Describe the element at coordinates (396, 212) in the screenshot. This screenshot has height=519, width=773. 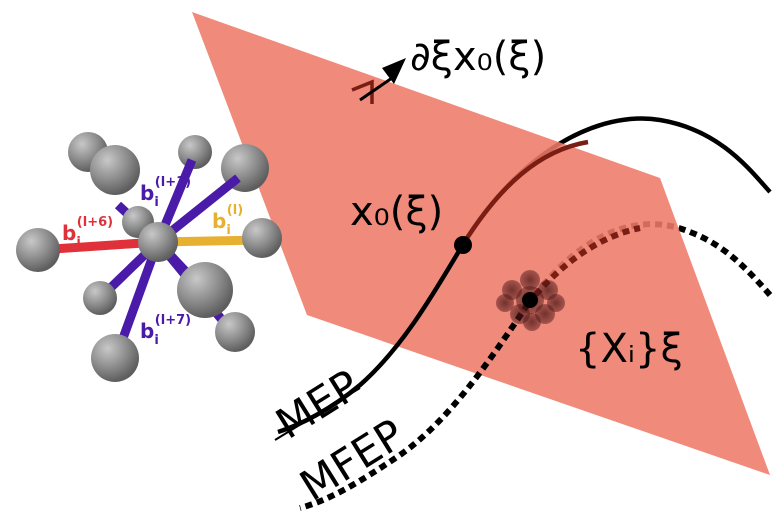
I see `x0-label: x₀(ξ)` at that location.